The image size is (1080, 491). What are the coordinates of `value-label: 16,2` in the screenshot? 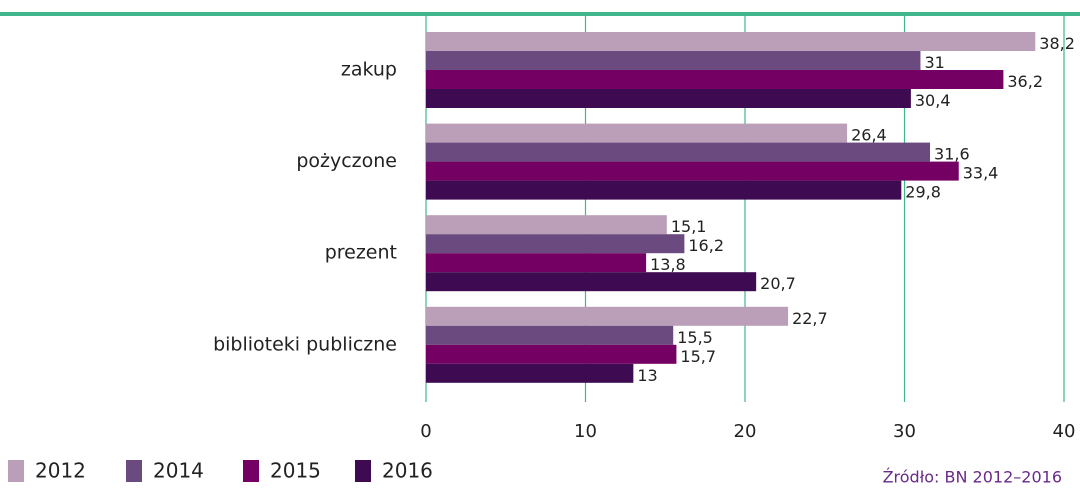 It's located at (706, 245).